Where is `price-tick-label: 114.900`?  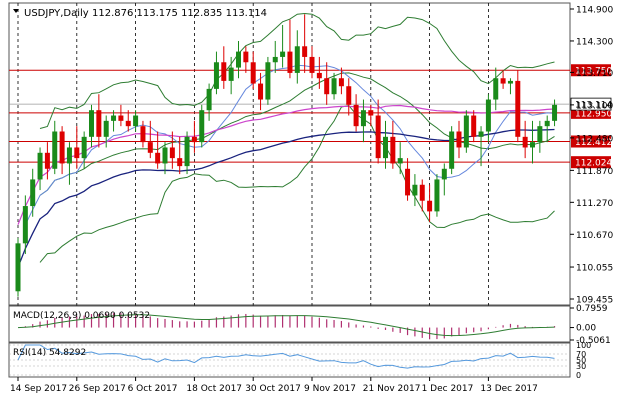 price-tick-label: 114.900 is located at coordinates (594, 11).